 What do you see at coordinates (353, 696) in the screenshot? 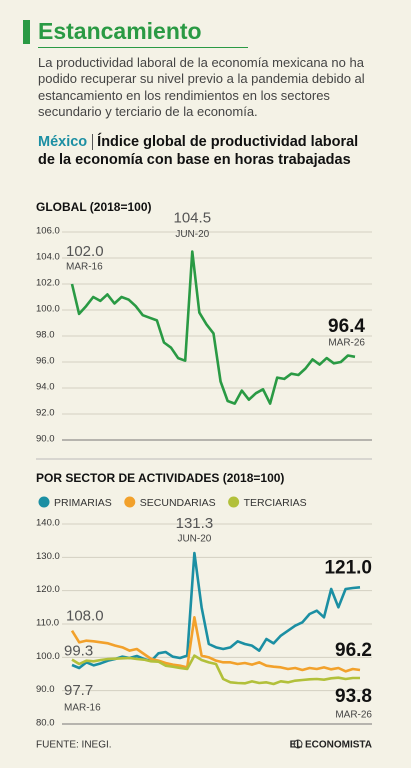
I see `end-value-label: 93.8` at bounding box center [353, 696].